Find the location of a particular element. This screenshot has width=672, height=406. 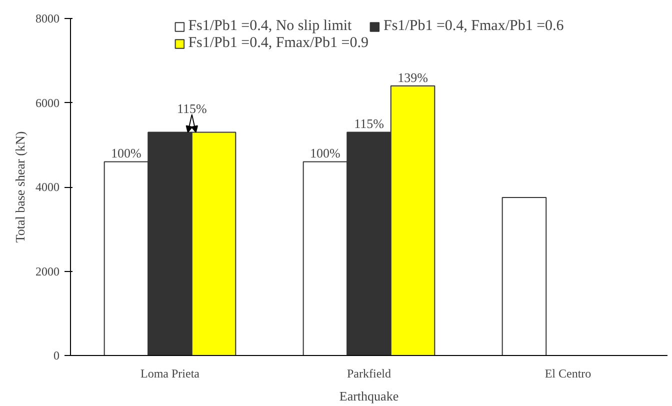

bar is located at coordinates (524, 276).